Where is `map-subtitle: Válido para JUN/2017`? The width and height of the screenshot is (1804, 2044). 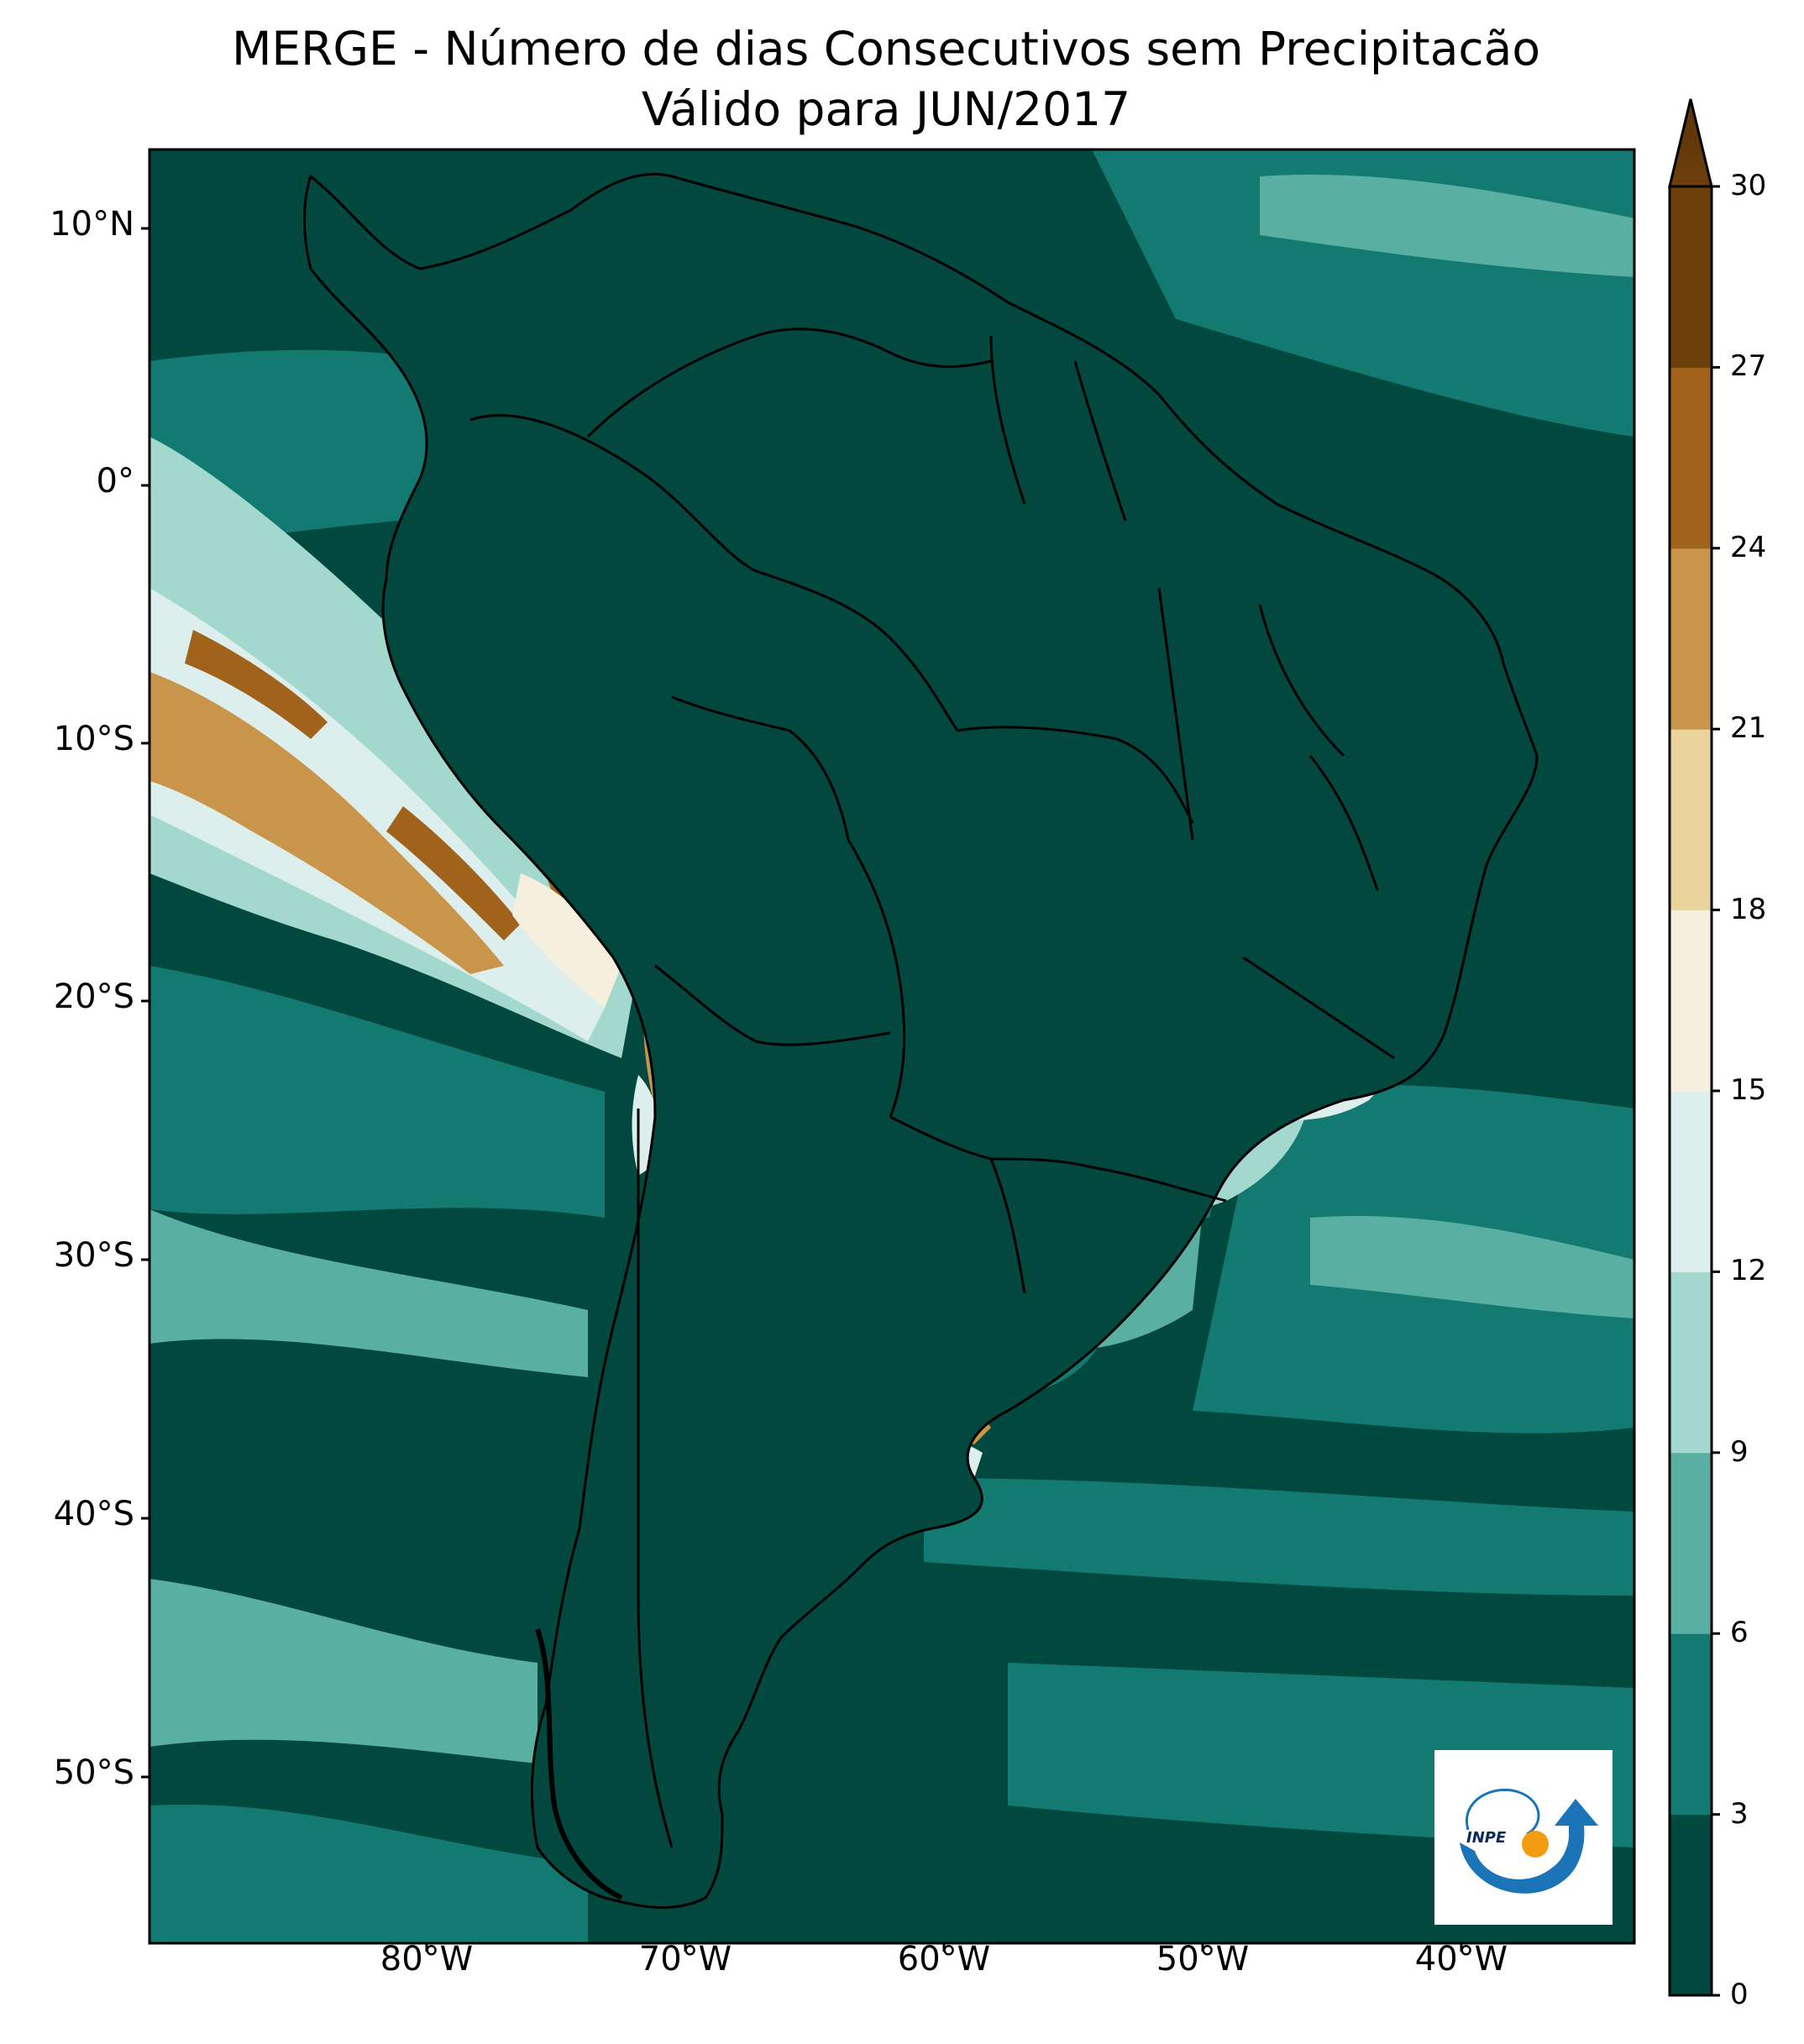
map-subtitle: Válido para JUN/2017 is located at coordinates (886, 109).